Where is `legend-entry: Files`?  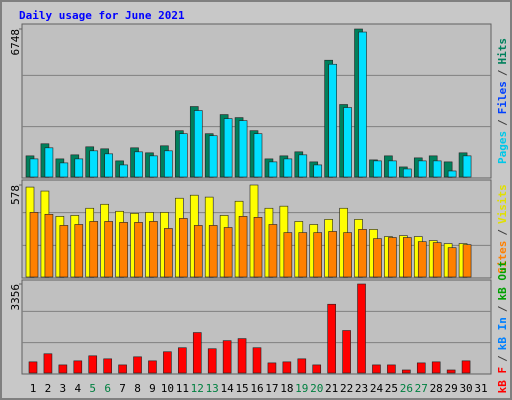
legend-entry: Files is located at coordinates (502, 97).